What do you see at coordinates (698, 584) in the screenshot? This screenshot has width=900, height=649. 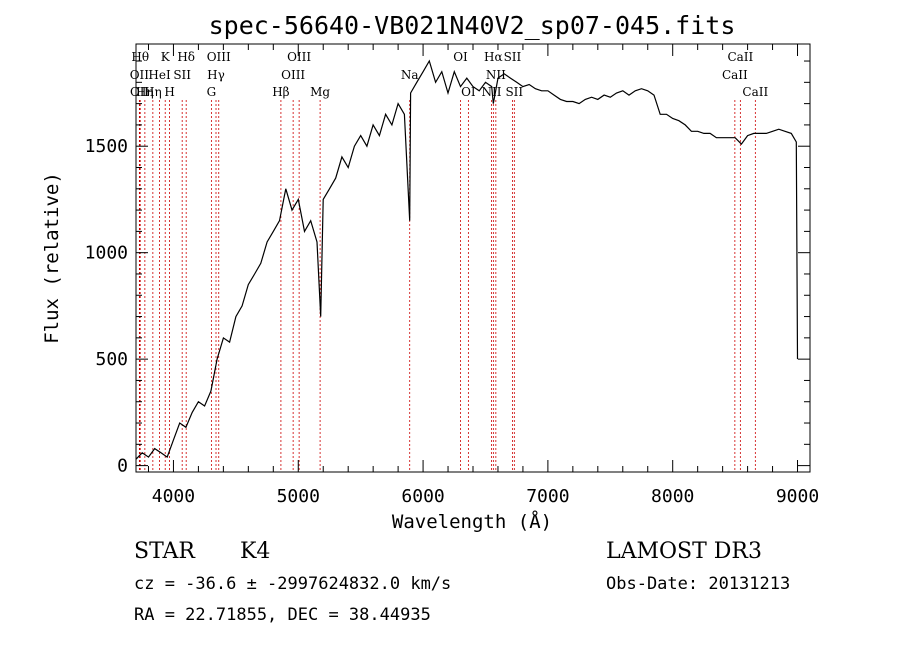 I see `obs-date: Obs-Date: 20131213` at bounding box center [698, 584].